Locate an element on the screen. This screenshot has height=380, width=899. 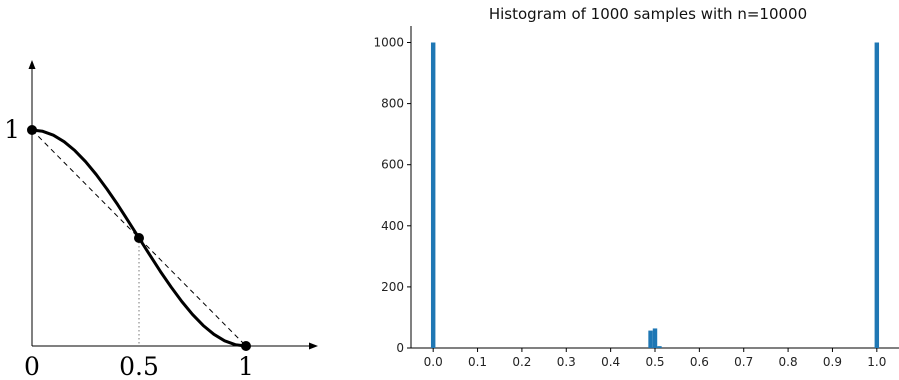
x-tick-label: 0.3 is located at coordinates (566, 362).